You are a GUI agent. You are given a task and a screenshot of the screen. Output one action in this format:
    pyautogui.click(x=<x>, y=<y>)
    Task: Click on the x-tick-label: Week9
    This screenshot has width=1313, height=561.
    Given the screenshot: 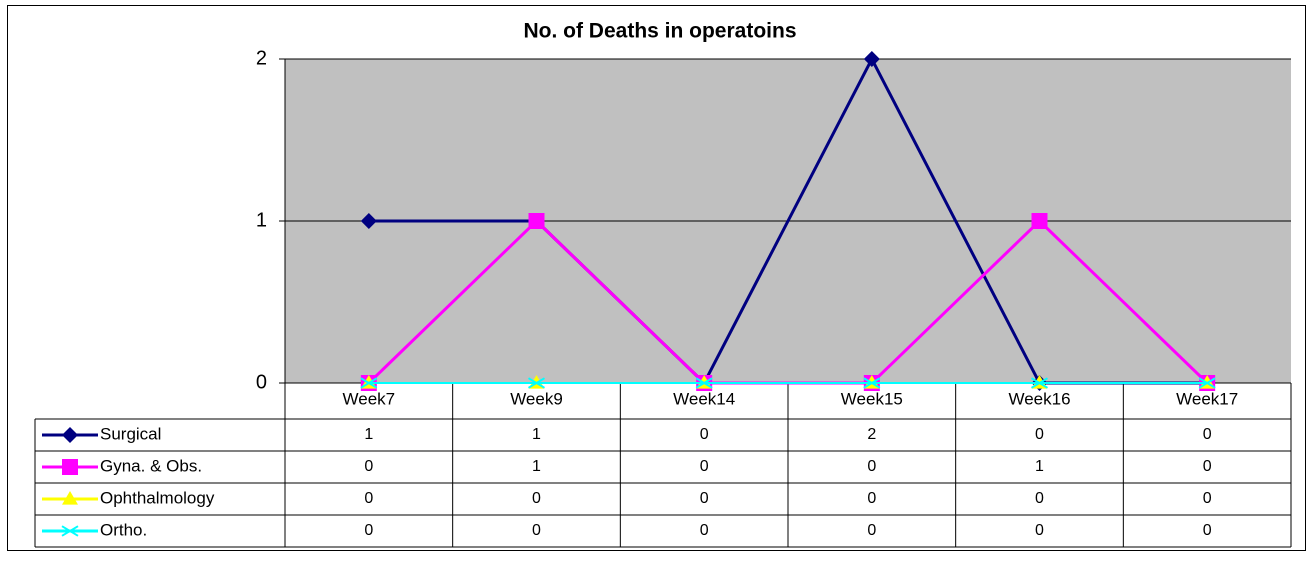 What is the action you would take?
    pyautogui.click(x=536, y=398)
    